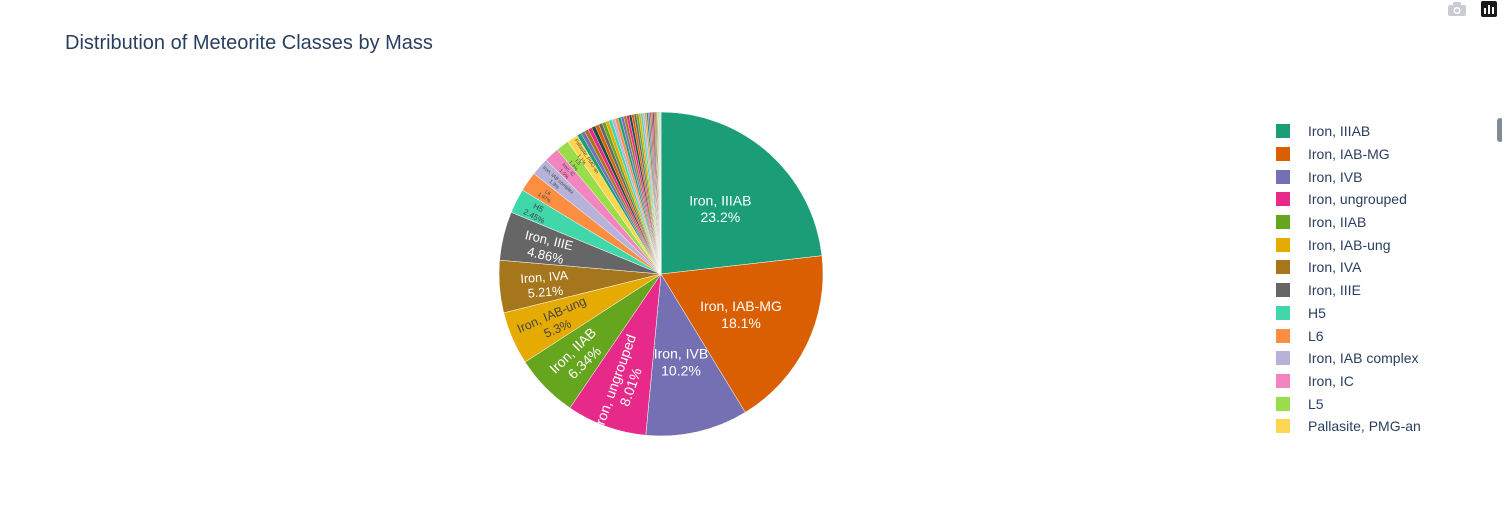  I want to click on slice-percent-label: 1.1%, so click(582, 159).